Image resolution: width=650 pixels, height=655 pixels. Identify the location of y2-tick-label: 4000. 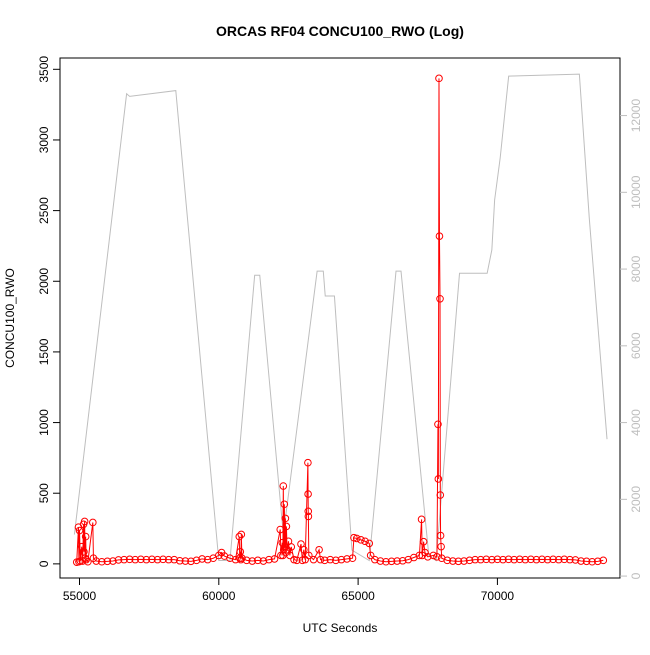
(636, 422).